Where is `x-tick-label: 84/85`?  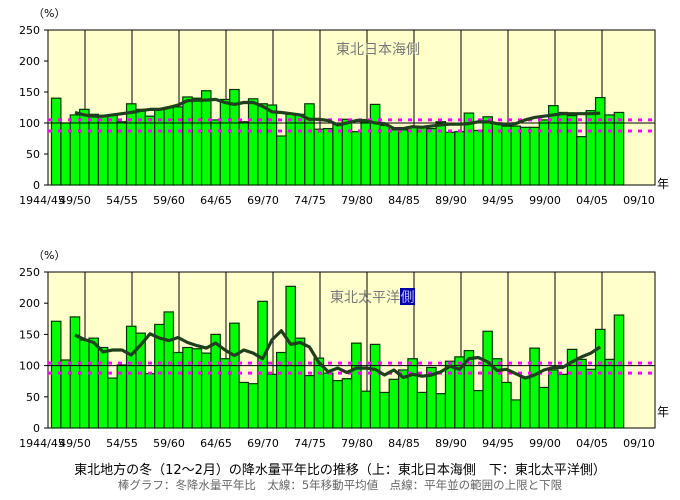
x-tick-label: 84/85 is located at coordinates (404, 443).